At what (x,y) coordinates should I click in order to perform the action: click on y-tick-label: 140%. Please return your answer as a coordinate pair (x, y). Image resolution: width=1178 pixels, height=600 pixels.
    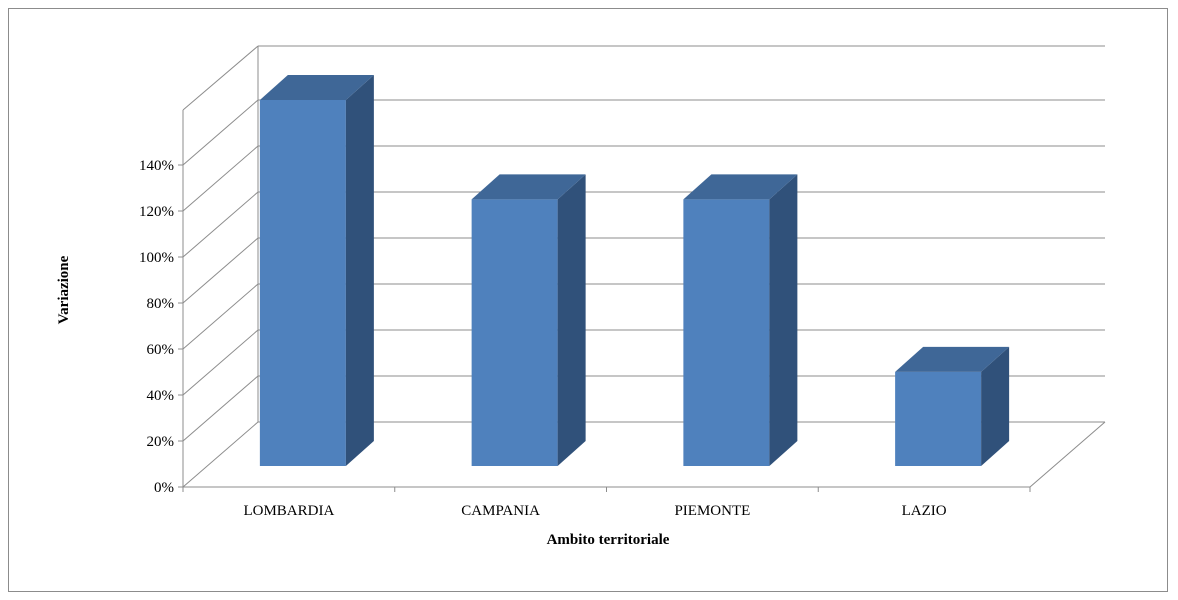
    Looking at the image, I should click on (156, 166).